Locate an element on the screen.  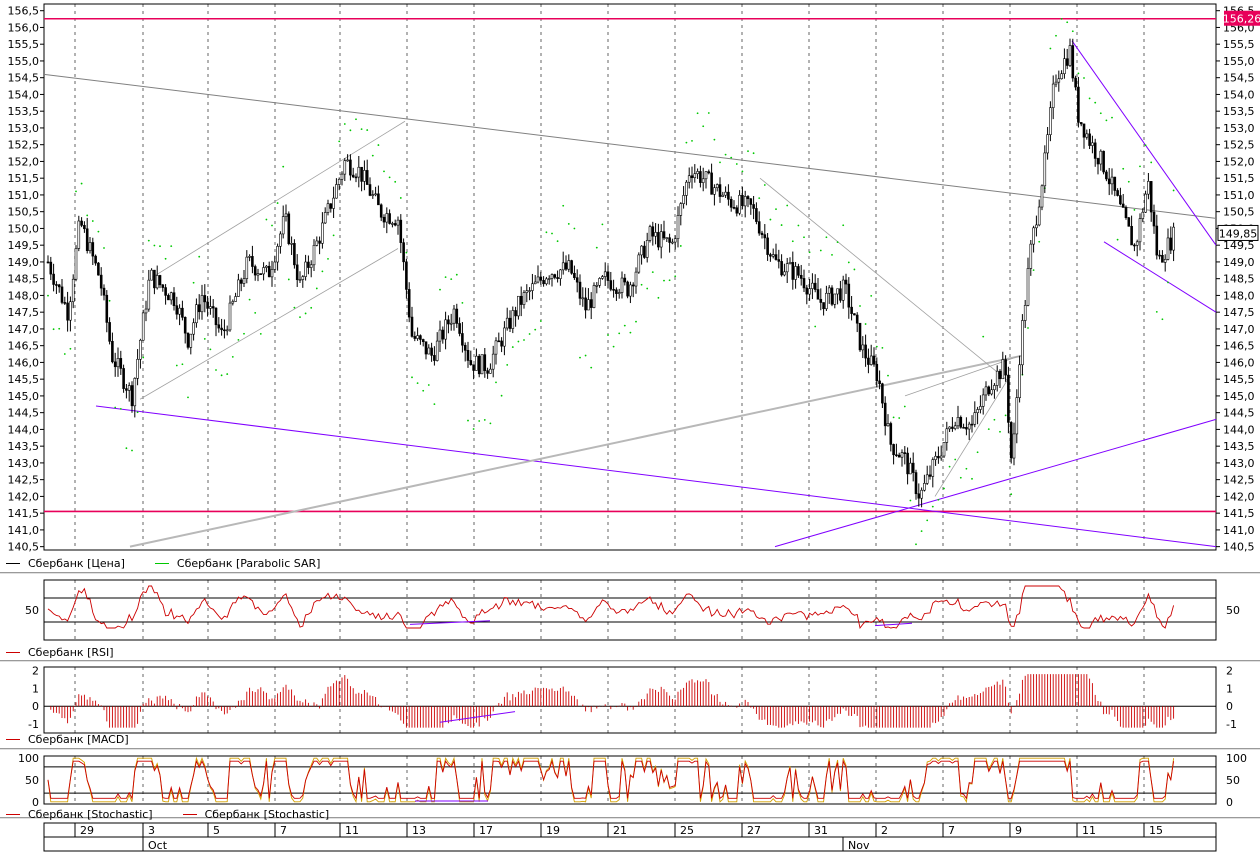
legend-label: Сбербанк [Stochastic] is located at coordinates (90, 814).